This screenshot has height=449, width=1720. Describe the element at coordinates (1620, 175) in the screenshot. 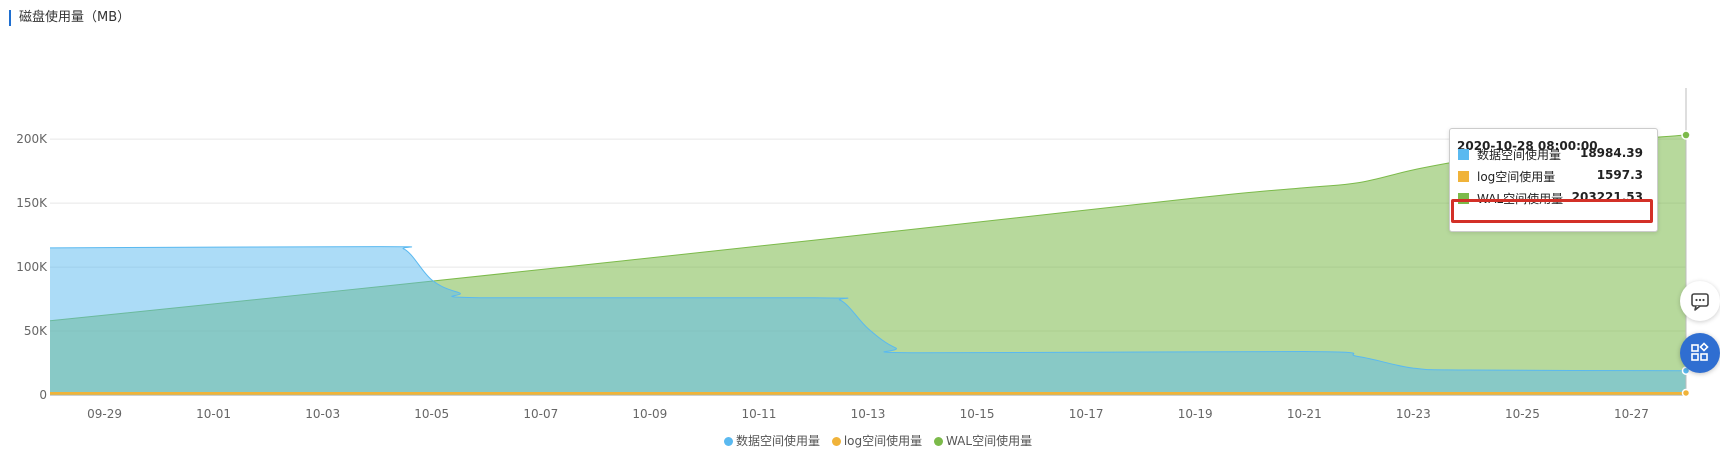

I see `tooltip-series-value: 1597.3` at that location.